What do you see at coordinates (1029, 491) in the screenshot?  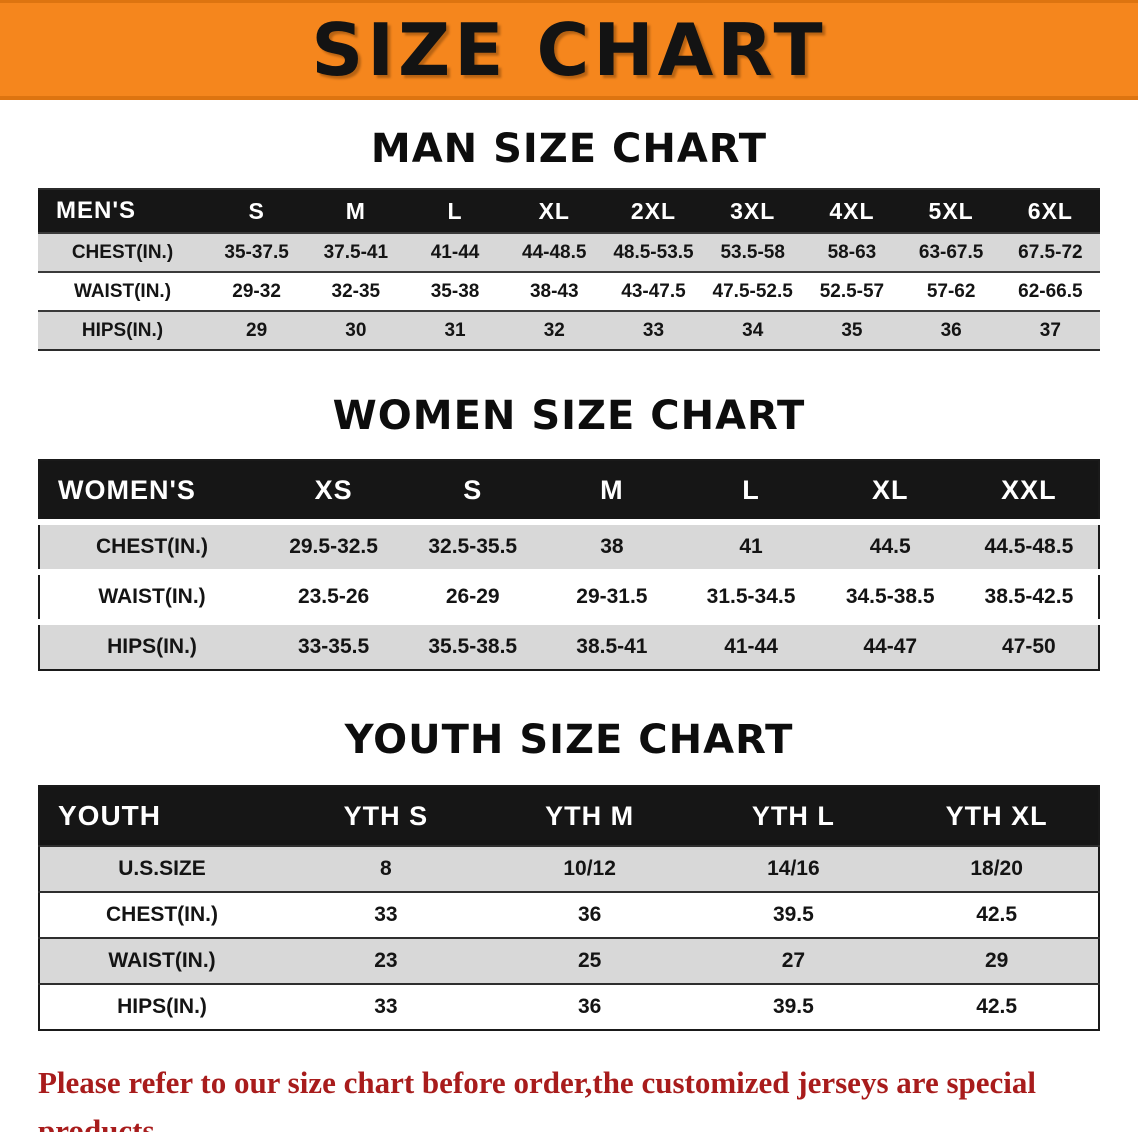 I see `size-column-header: XXL` at bounding box center [1029, 491].